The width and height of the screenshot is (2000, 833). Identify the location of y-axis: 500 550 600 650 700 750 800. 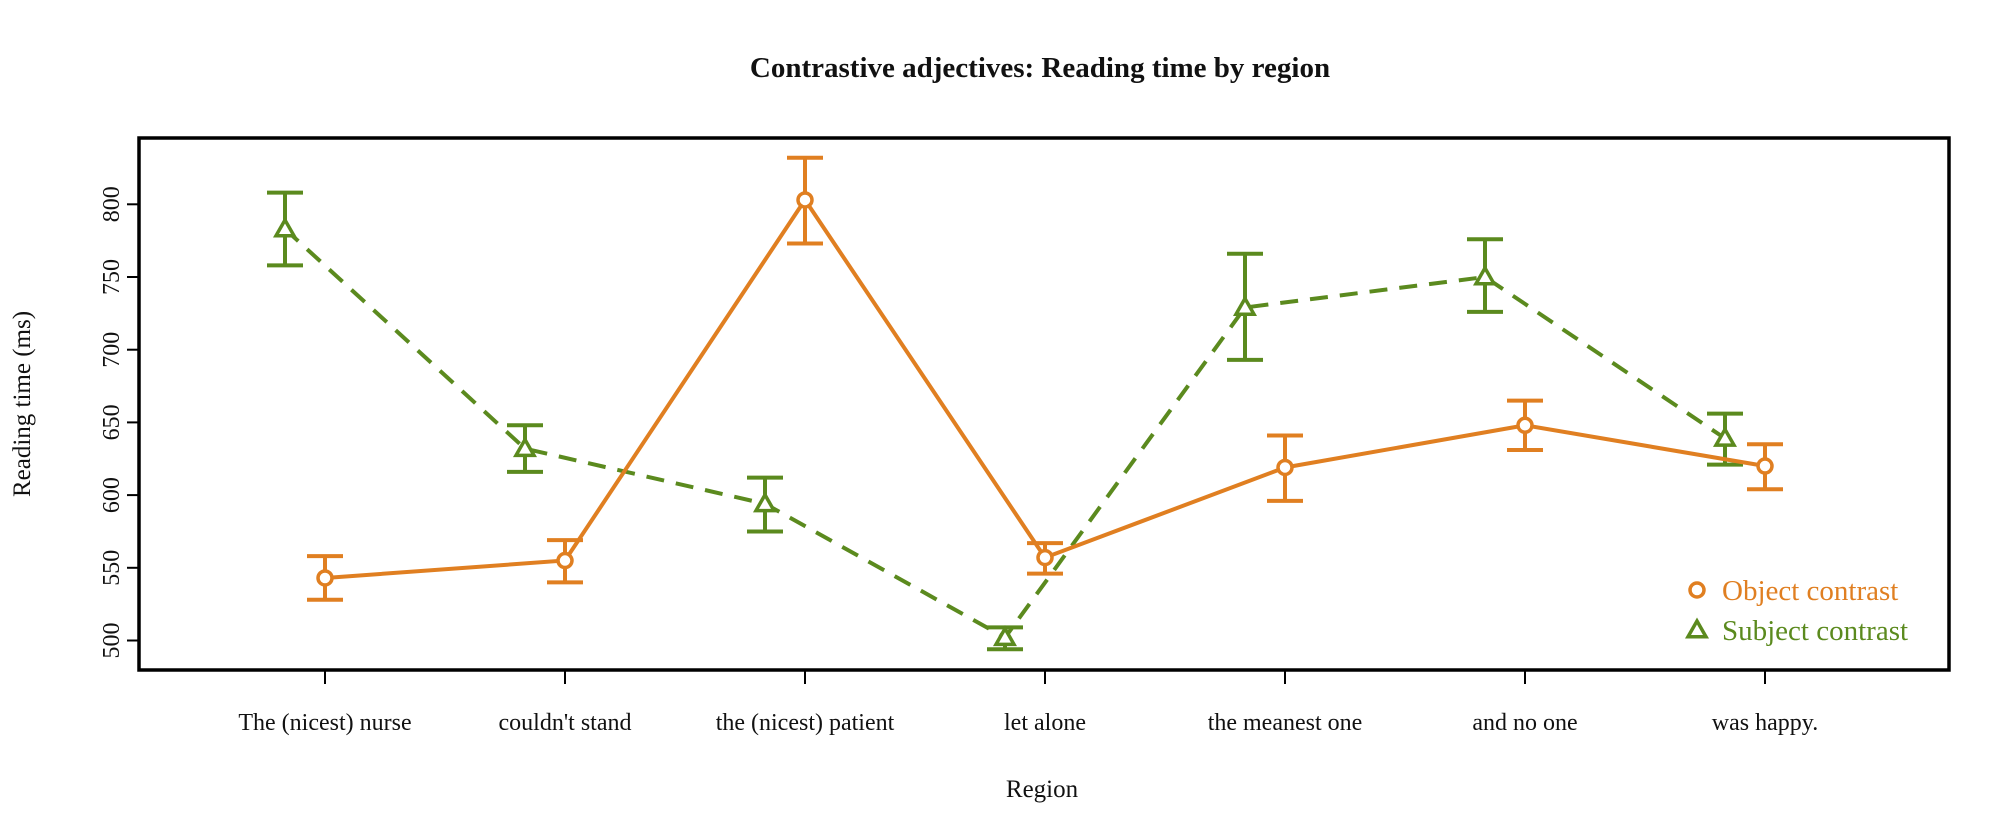
(119, 422).